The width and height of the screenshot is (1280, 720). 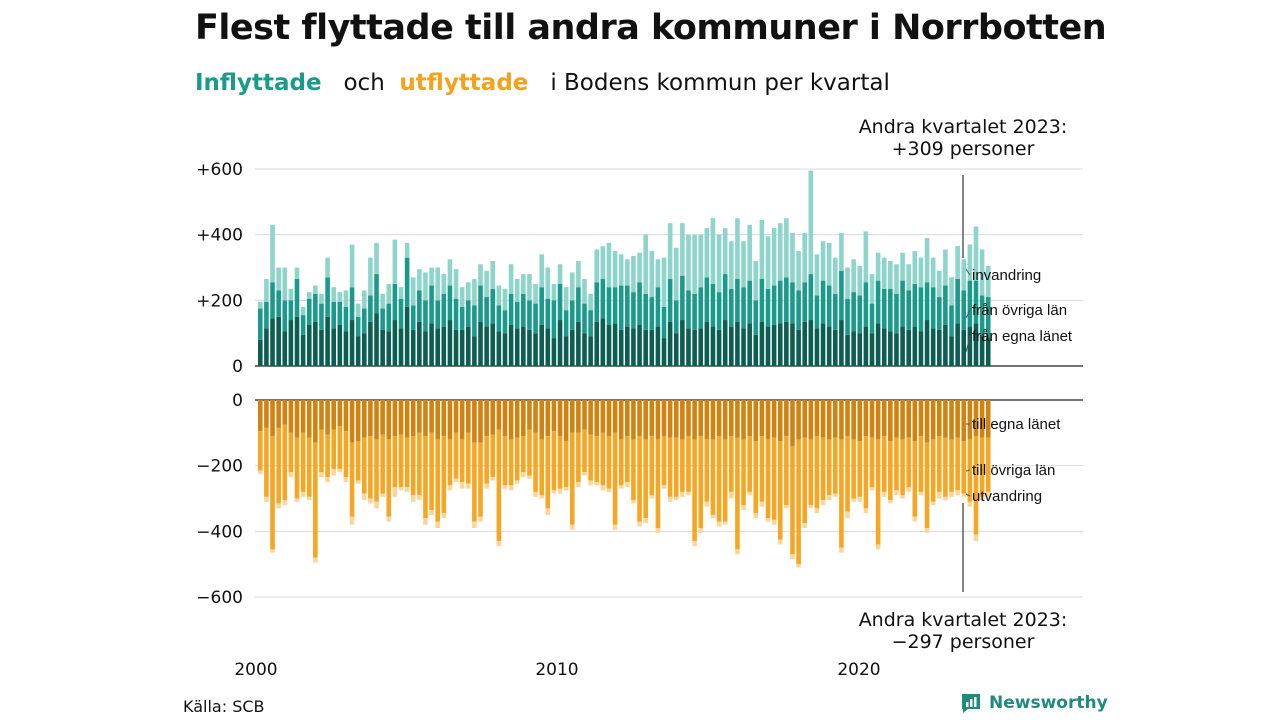 What do you see at coordinates (556, 670) in the screenshot?
I see `xtick-label: 2010` at bounding box center [556, 670].